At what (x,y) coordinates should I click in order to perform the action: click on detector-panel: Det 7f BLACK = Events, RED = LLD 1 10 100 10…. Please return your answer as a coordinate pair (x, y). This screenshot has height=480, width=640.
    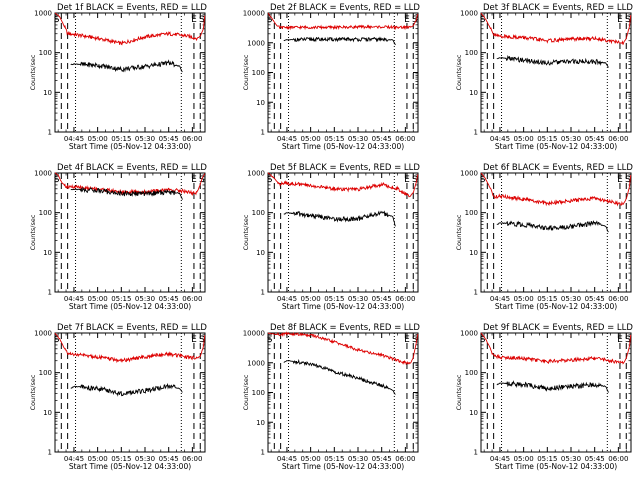
    Looking at the image, I should click on (118, 397).